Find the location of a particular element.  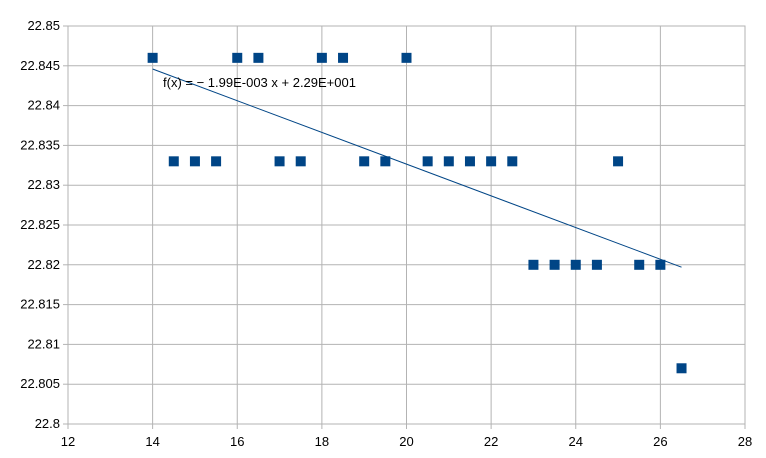

x-tick-label: 20 is located at coordinates (406, 441).